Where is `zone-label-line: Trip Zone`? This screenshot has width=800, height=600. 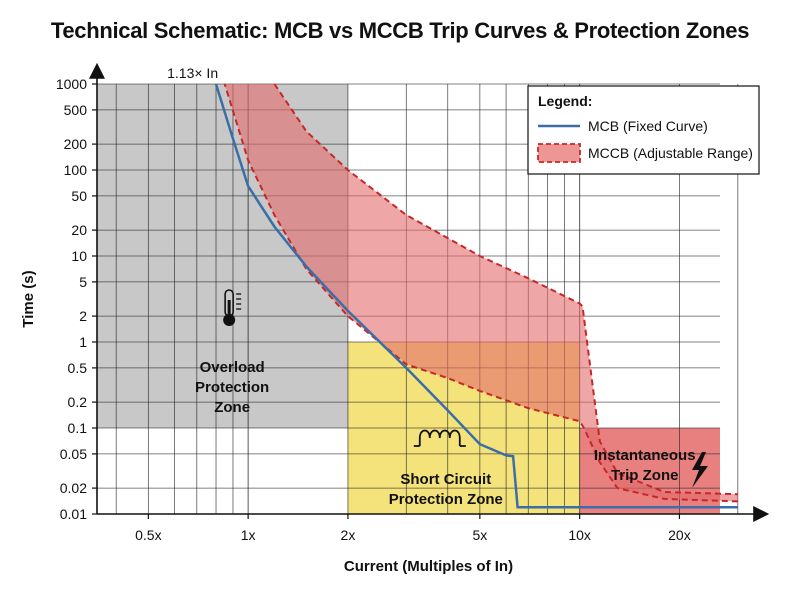 zone-label-line: Trip Zone is located at coordinates (645, 475).